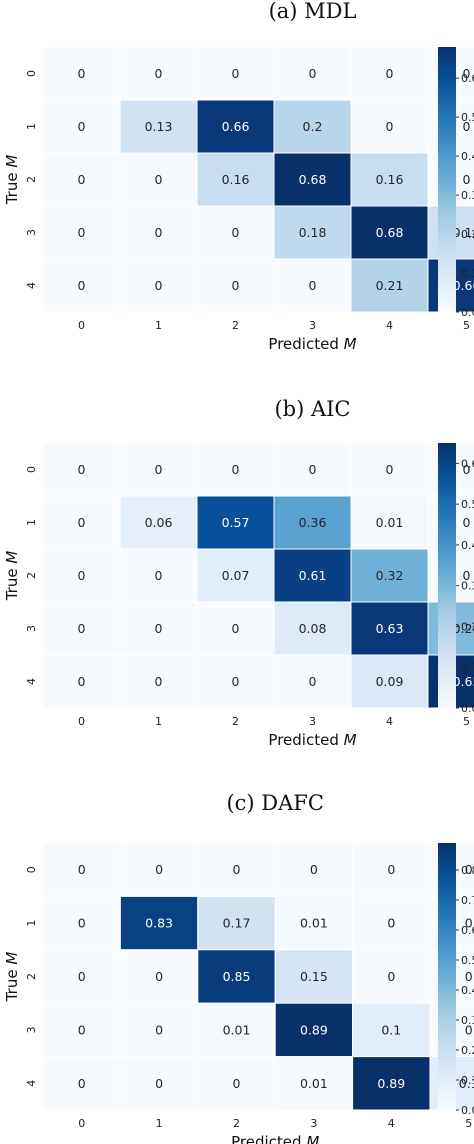 This screenshot has height=1144, width=474. I want to click on colorbar-tick-label: 0.0, so click(467, 708).